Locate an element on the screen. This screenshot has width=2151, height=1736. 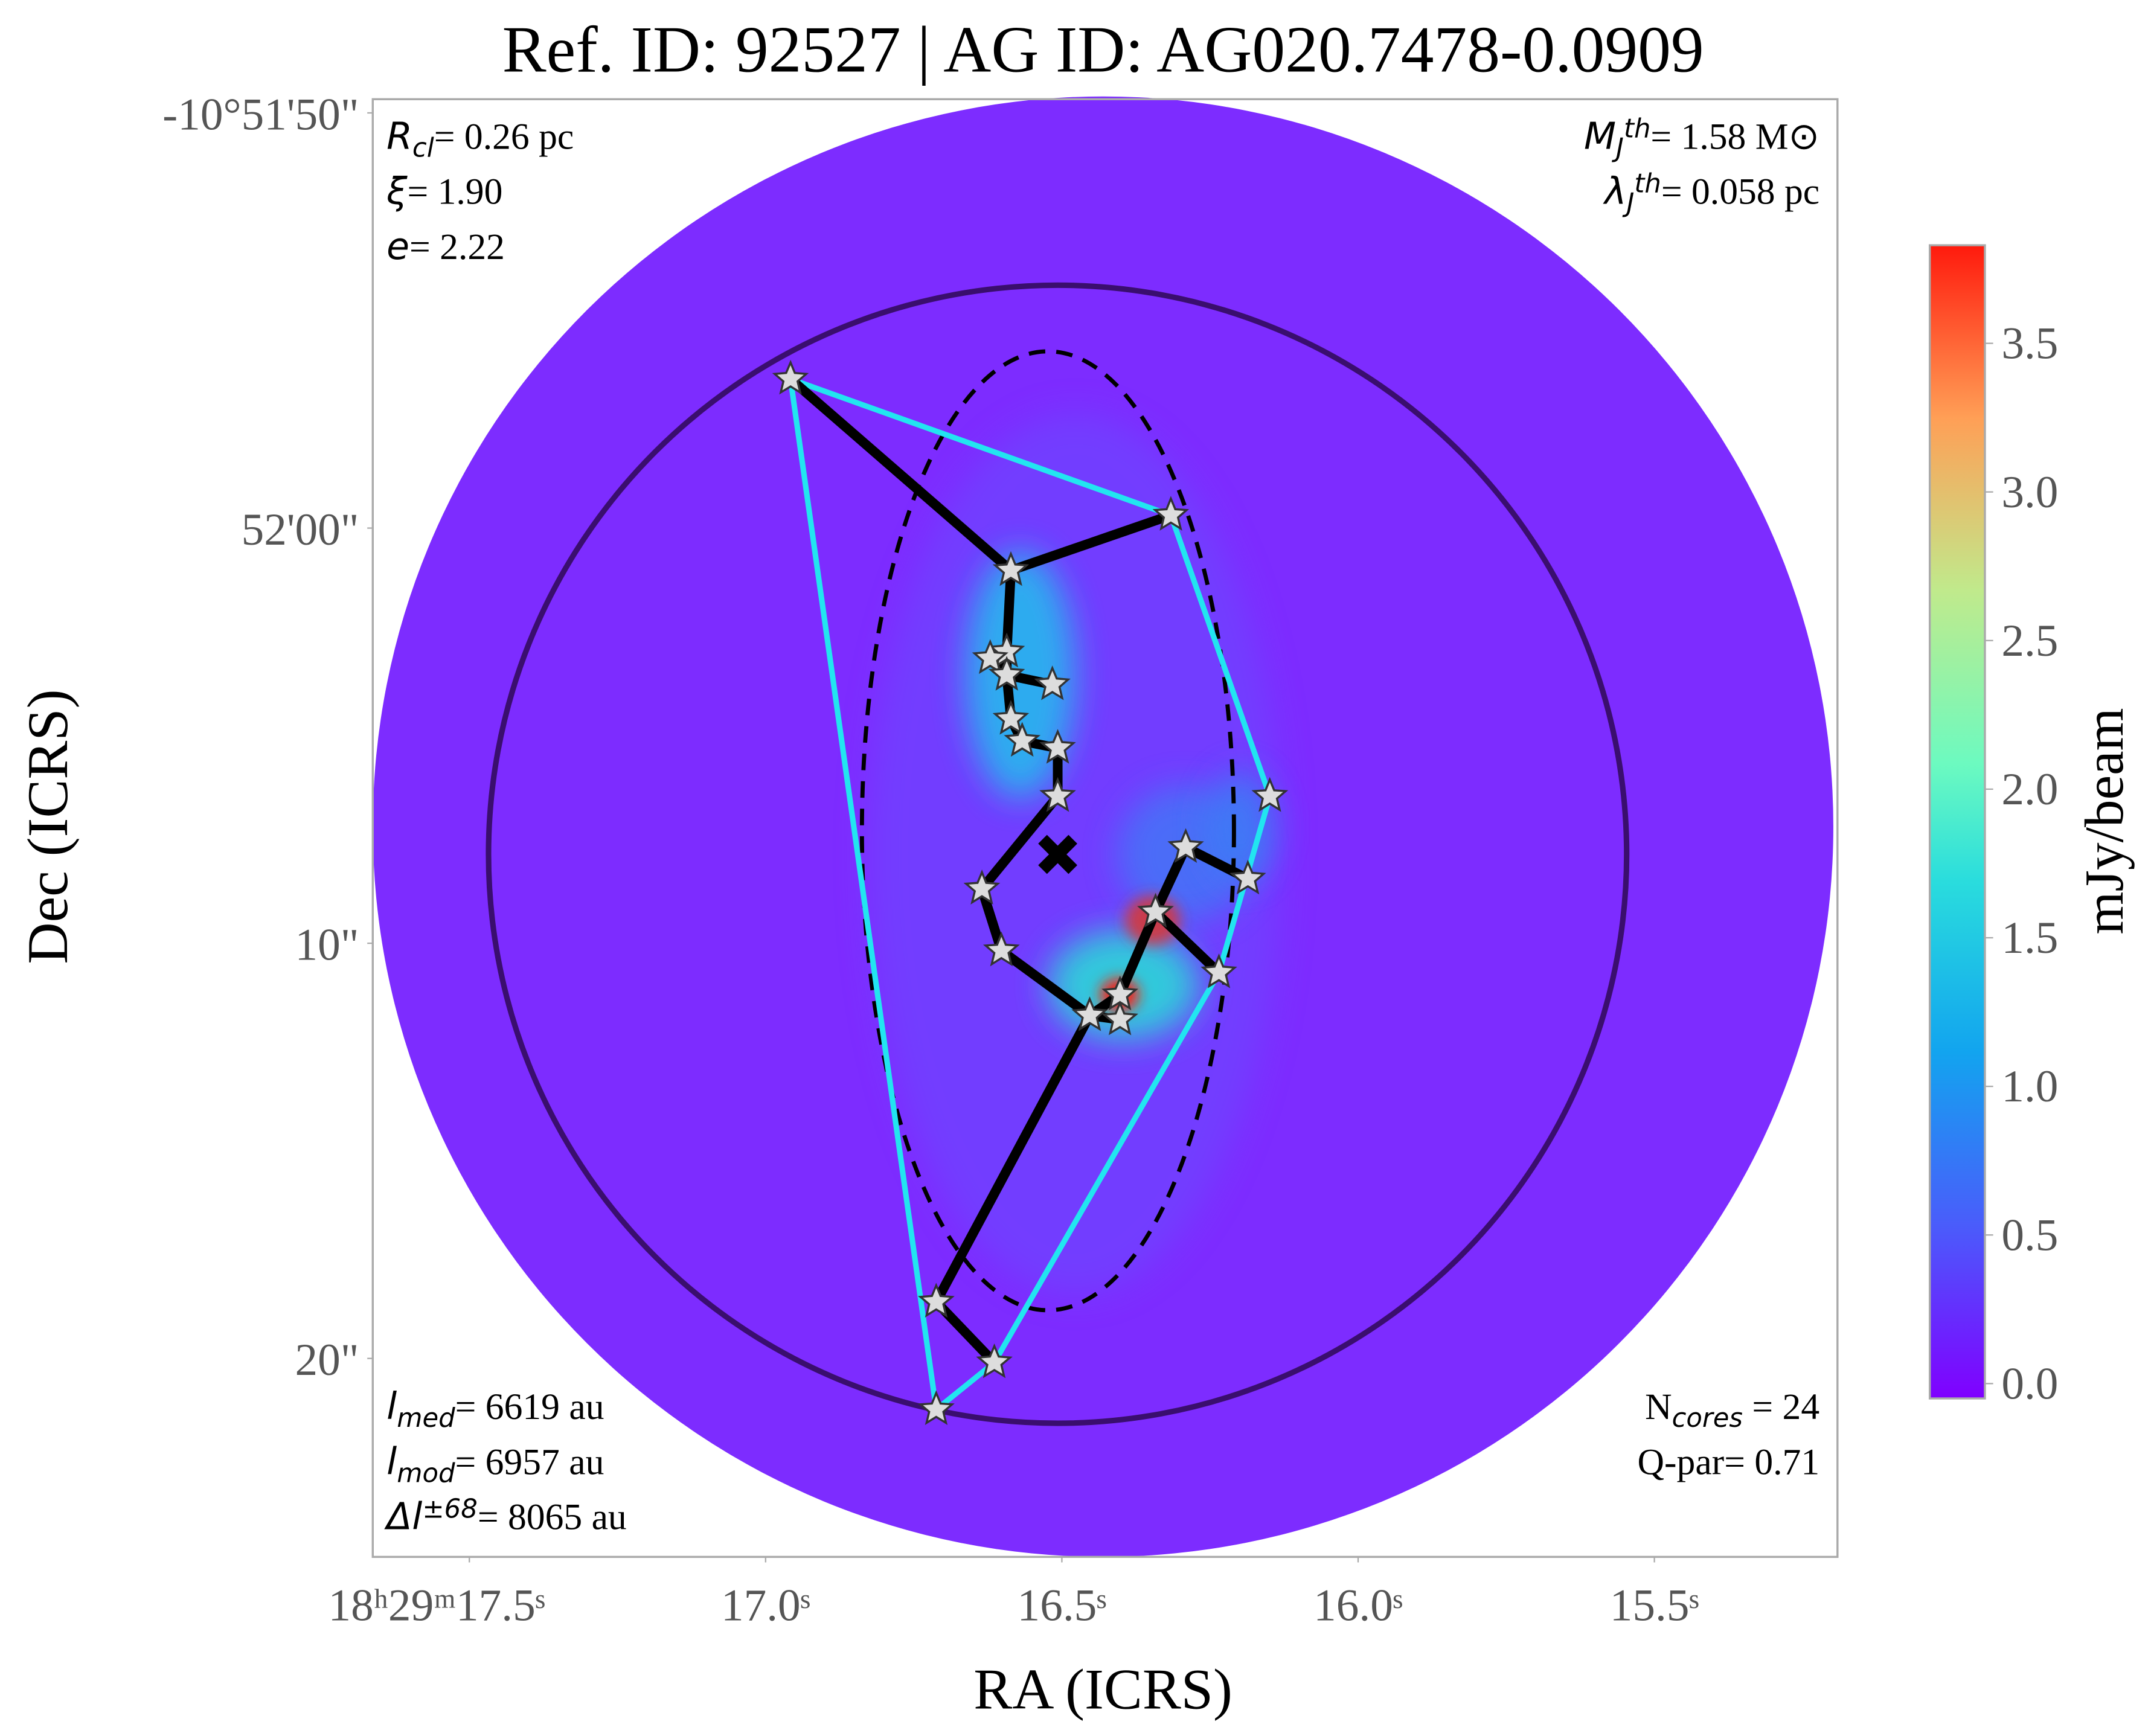
annotation-part: N is located at coordinates (1659, 1406).